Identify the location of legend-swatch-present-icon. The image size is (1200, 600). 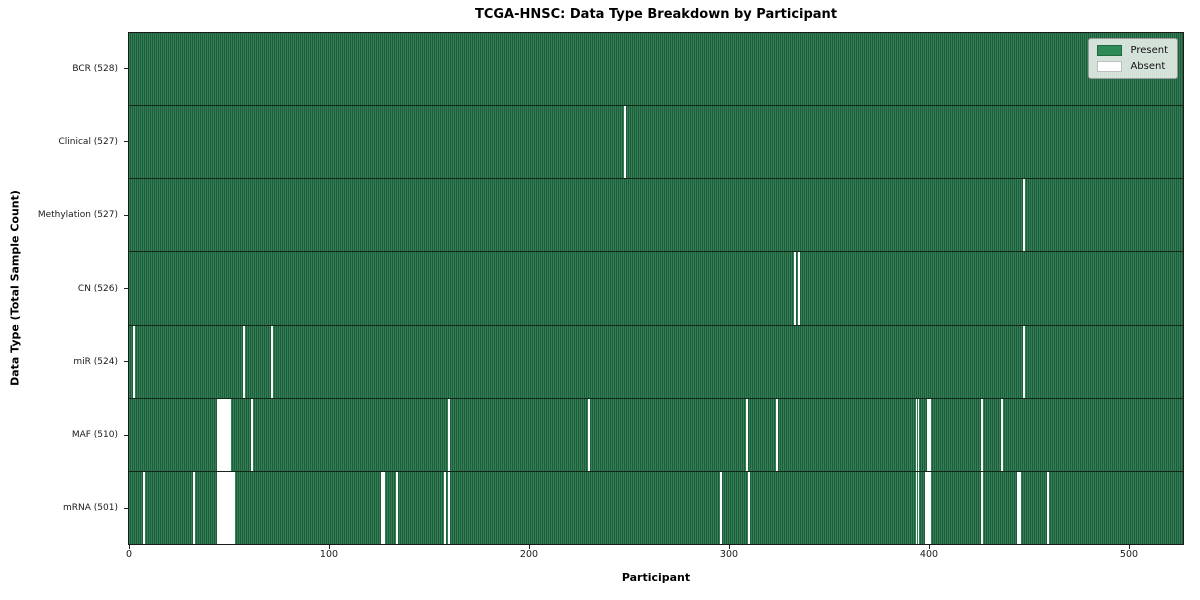
(1110, 50).